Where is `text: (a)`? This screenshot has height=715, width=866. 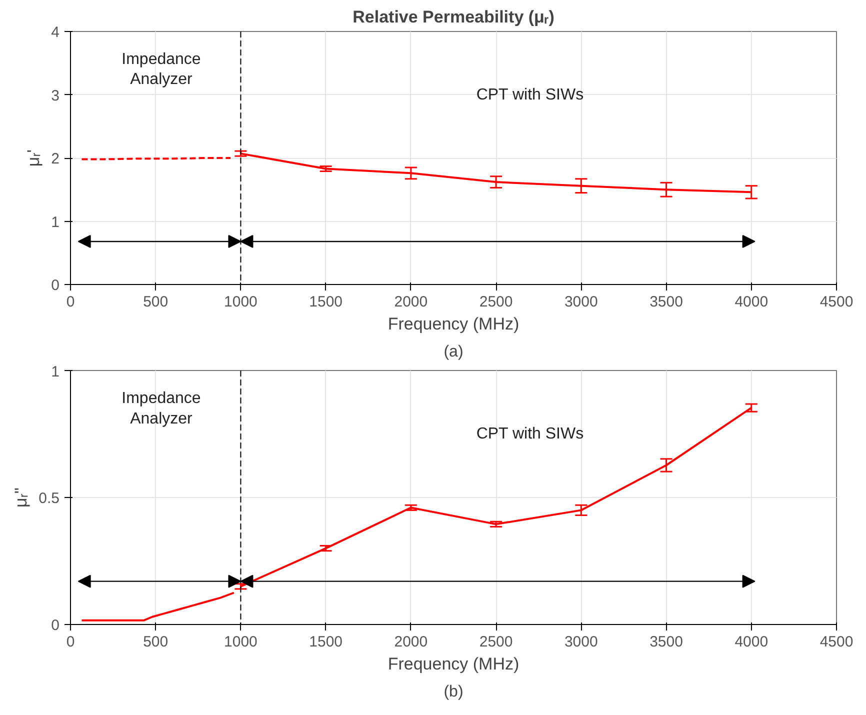 text: (a) is located at coordinates (454, 352).